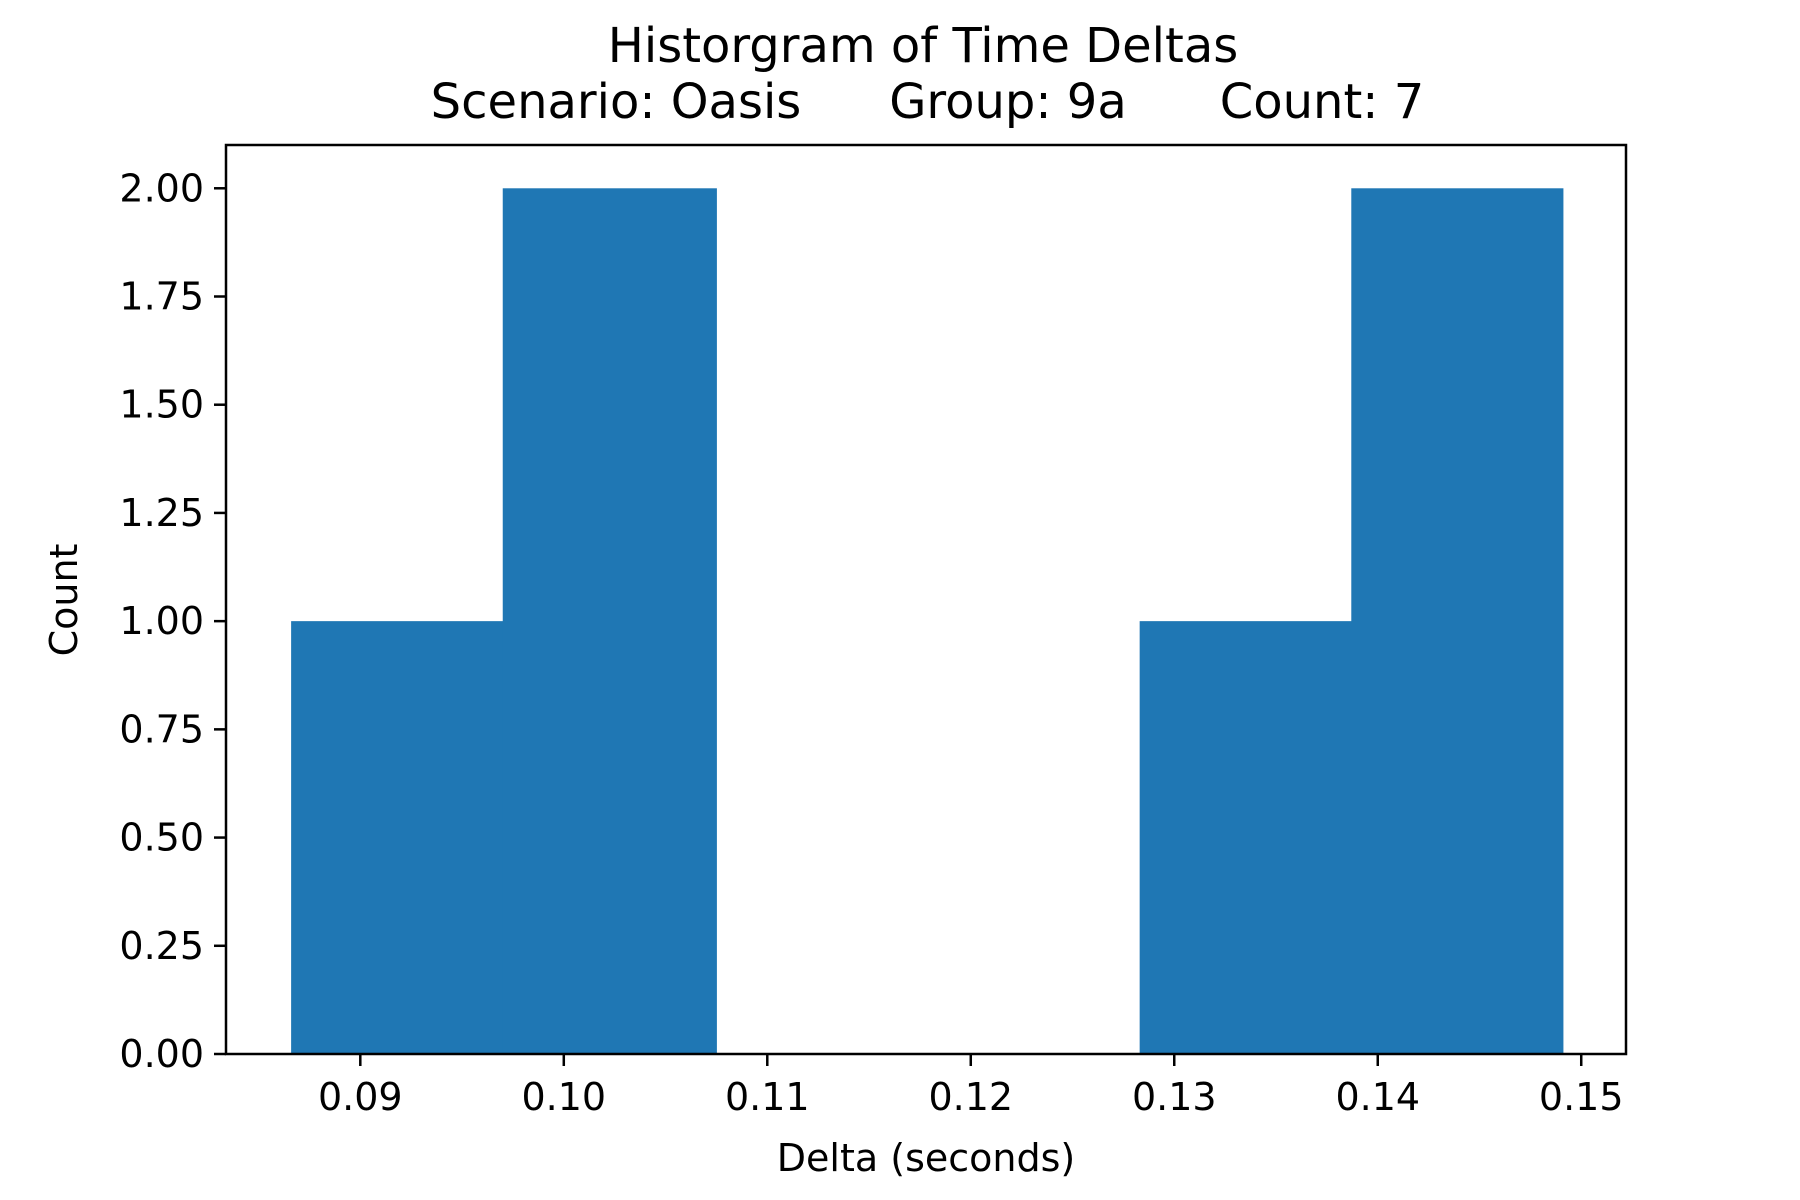  Describe the element at coordinates (926, 1158) in the screenshot. I see `x-axis-label: Delta (seconds)` at that location.